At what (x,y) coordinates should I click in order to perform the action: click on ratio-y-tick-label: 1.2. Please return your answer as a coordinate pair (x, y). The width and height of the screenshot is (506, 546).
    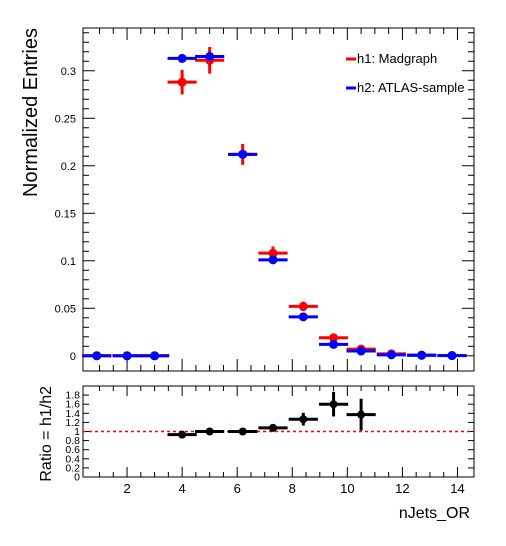
    Looking at the image, I should click on (72, 423).